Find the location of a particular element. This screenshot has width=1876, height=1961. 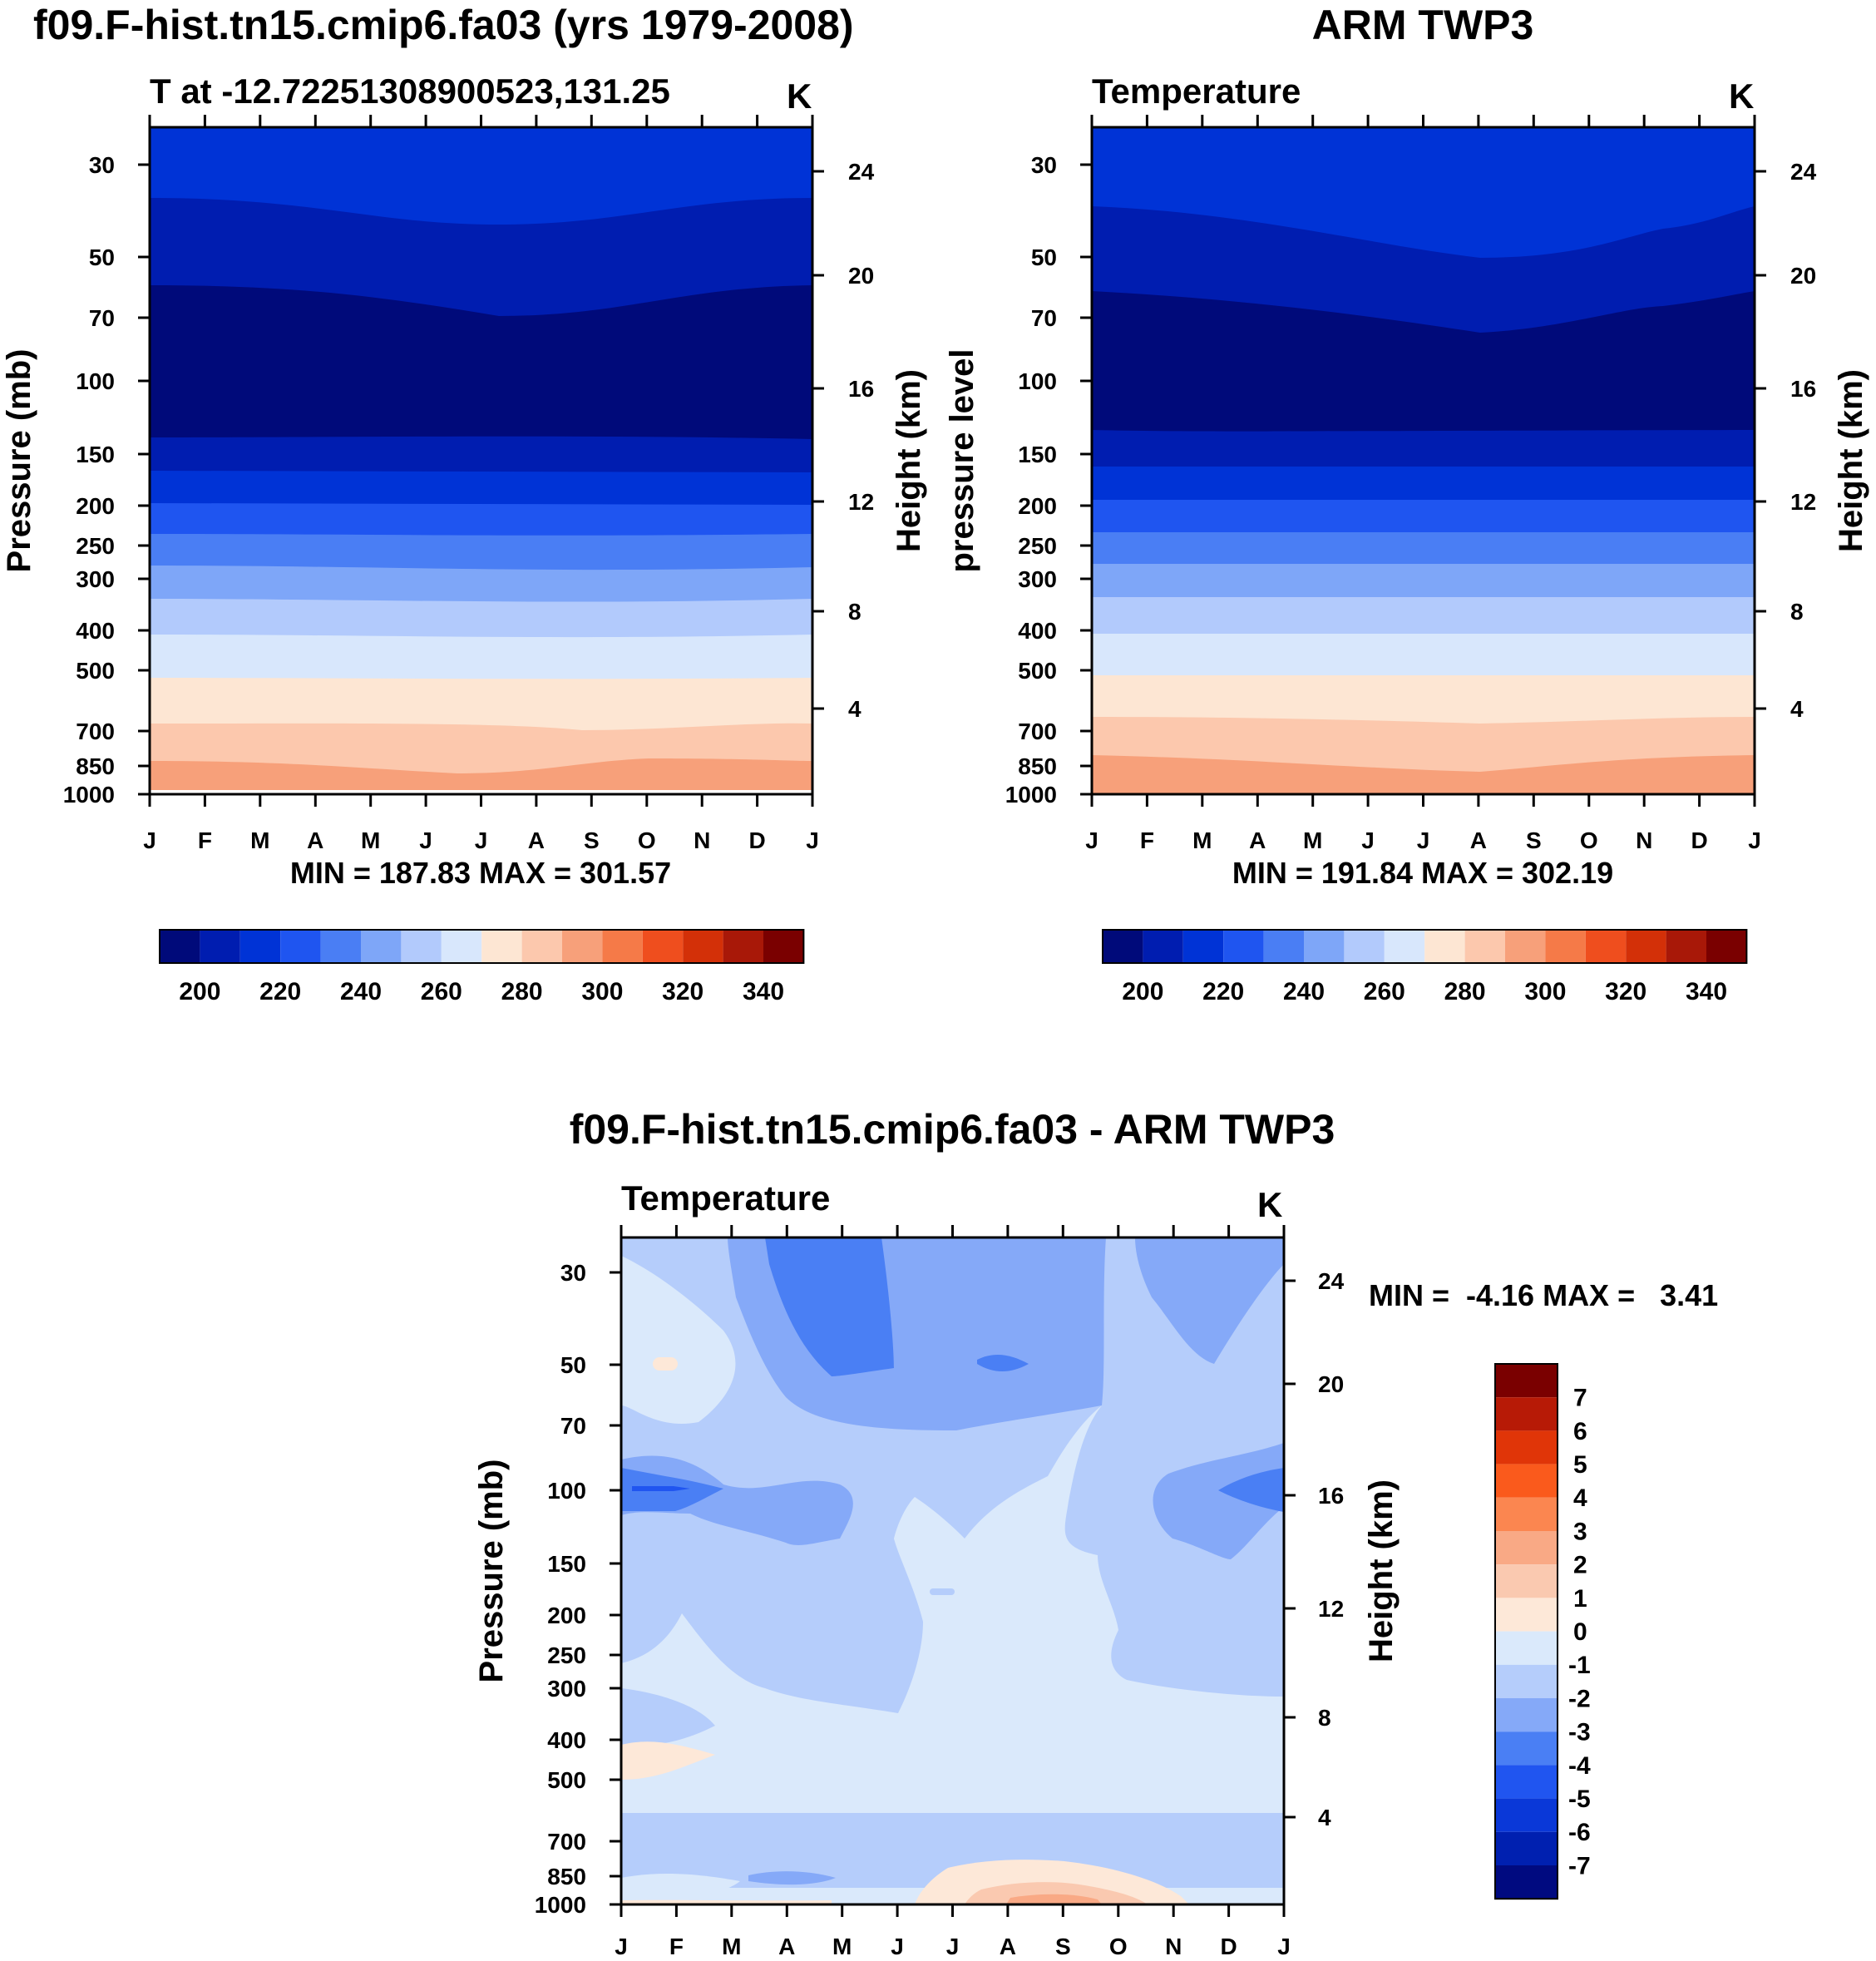

colorbar-label: 3 is located at coordinates (1580, 1531).